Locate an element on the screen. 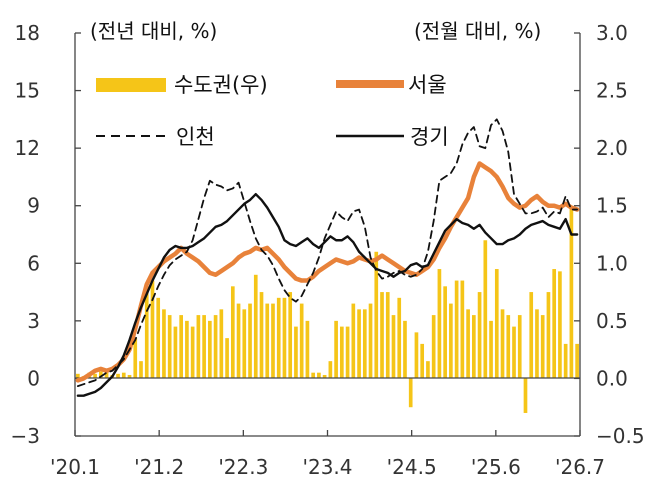 This screenshot has width=663, height=491. legend-label-sudogwon: 수도권(우) is located at coordinates (221, 85).